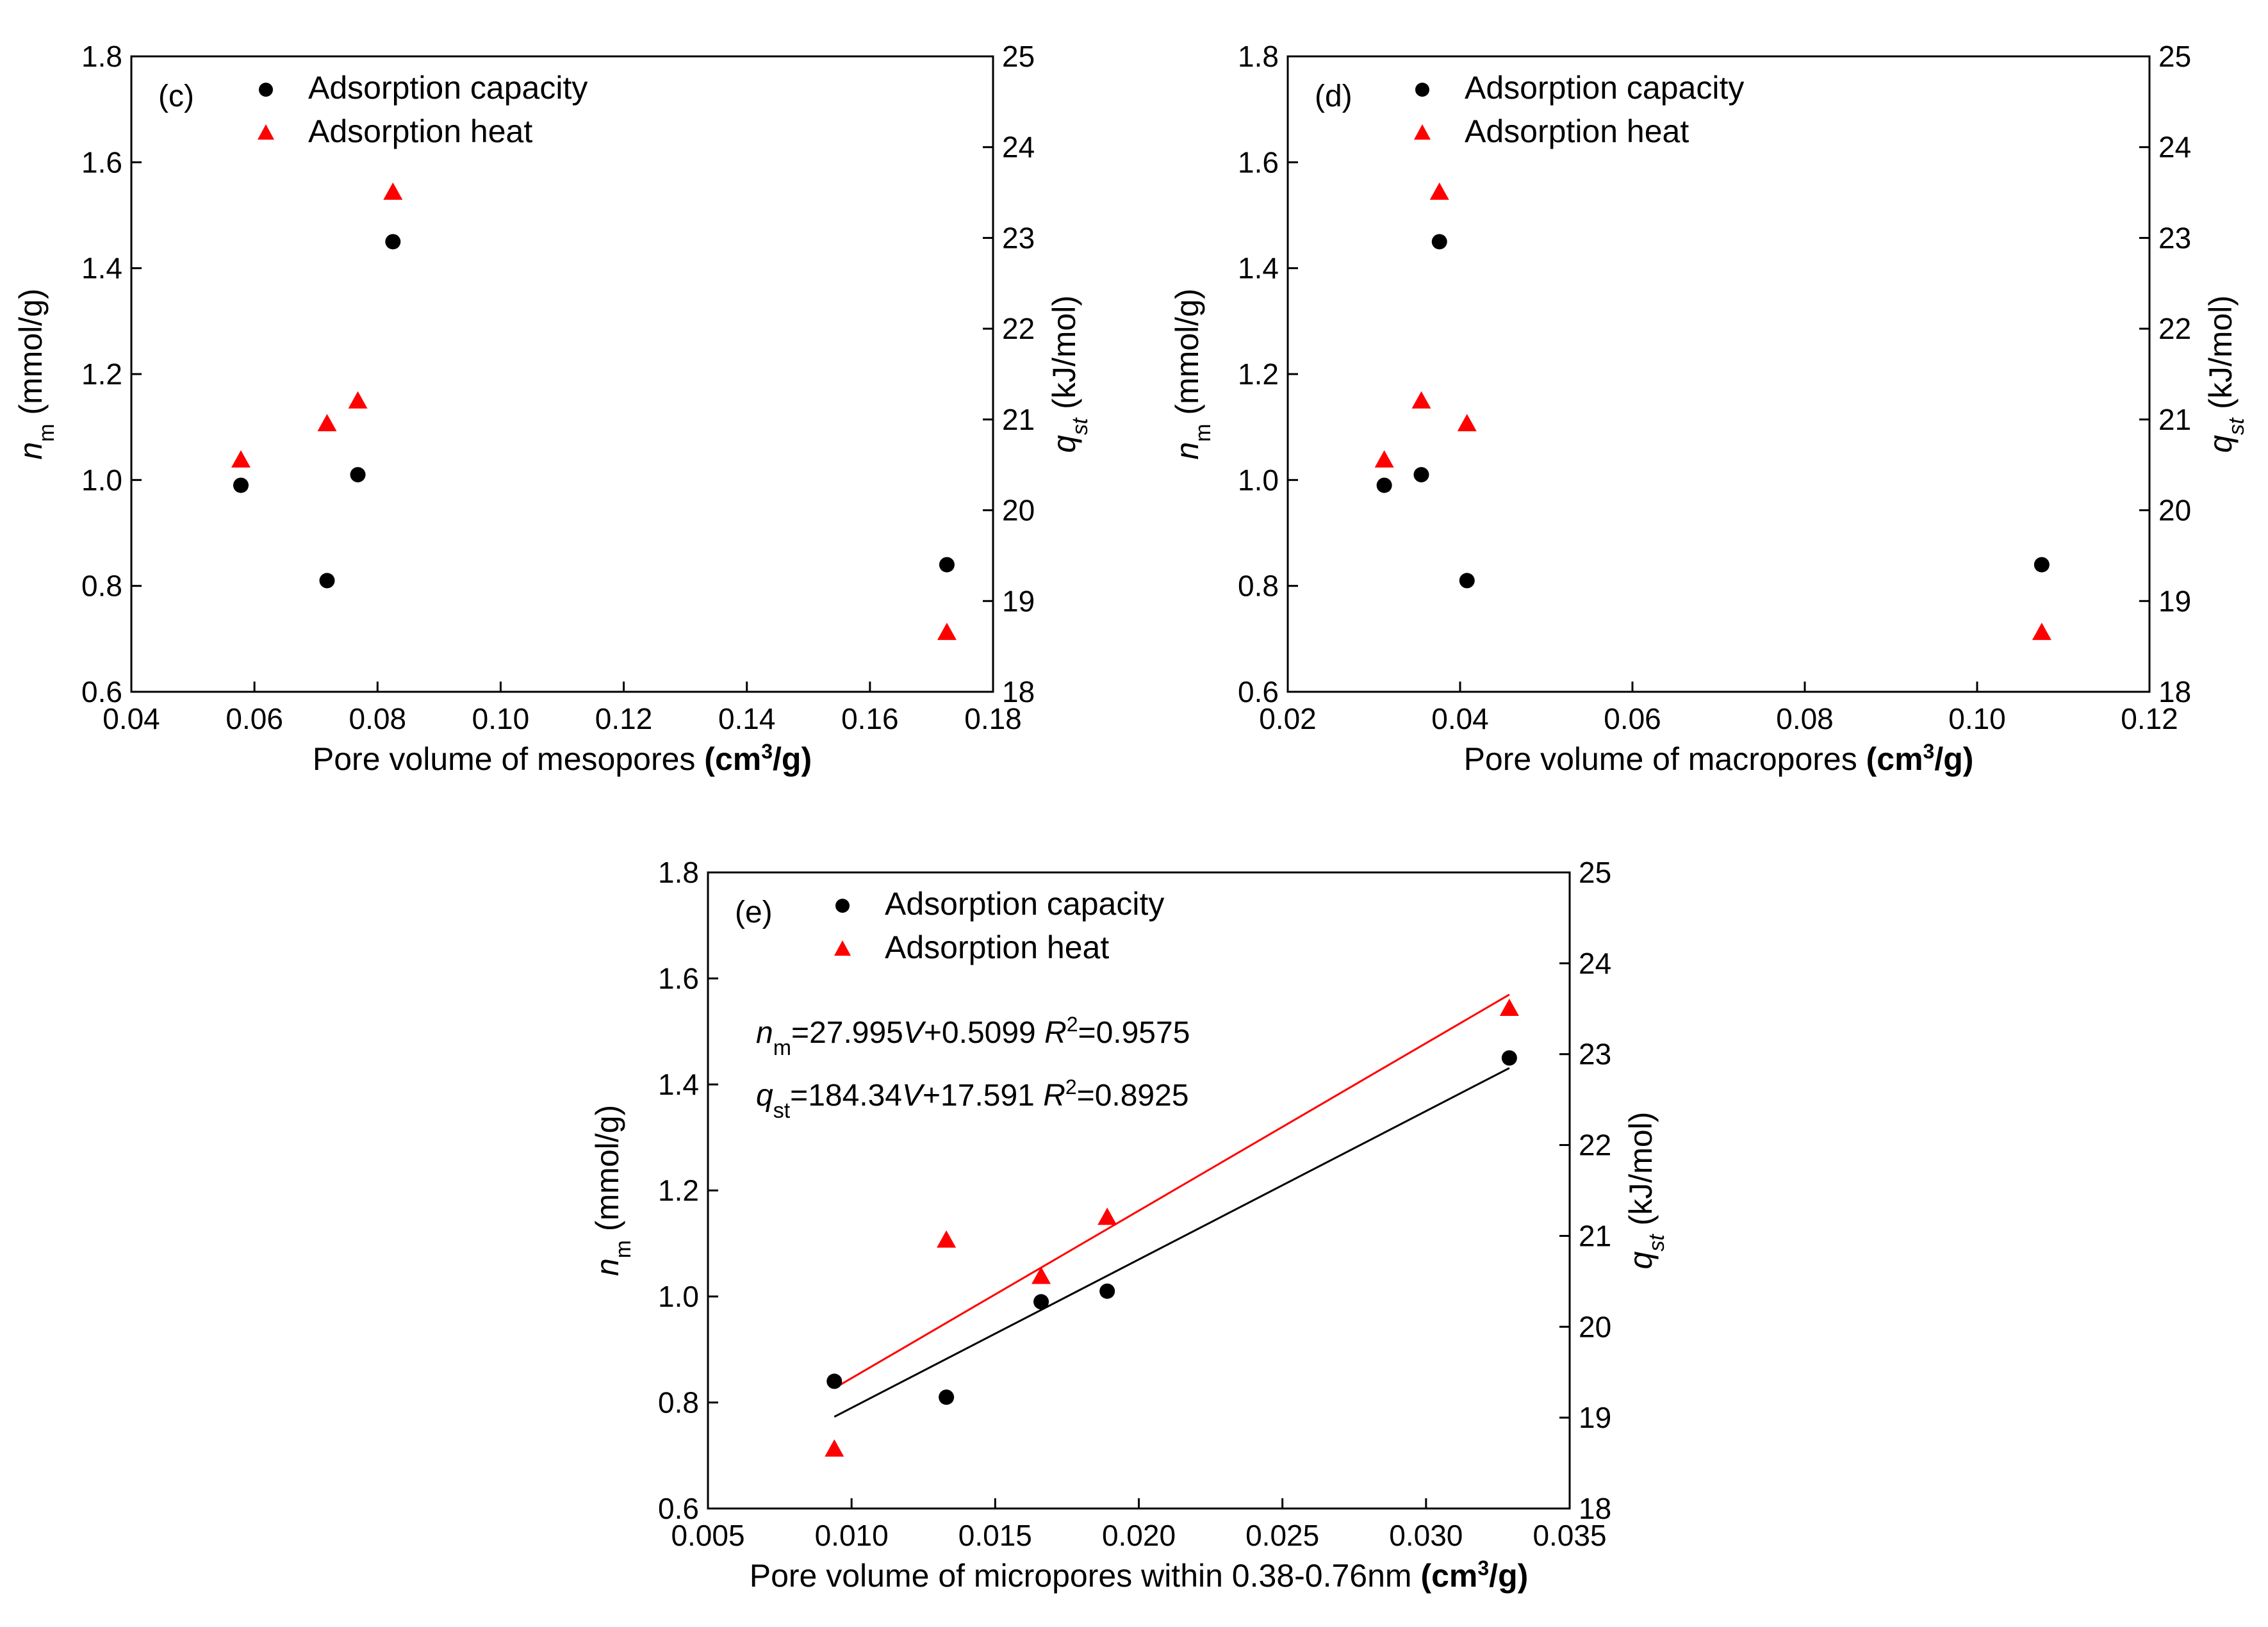 The image size is (2268, 1627). Describe the element at coordinates (973, 1036) in the screenshot. I see `equation-1: nm=27.995V+0.5099 R2=0.9575` at that location.